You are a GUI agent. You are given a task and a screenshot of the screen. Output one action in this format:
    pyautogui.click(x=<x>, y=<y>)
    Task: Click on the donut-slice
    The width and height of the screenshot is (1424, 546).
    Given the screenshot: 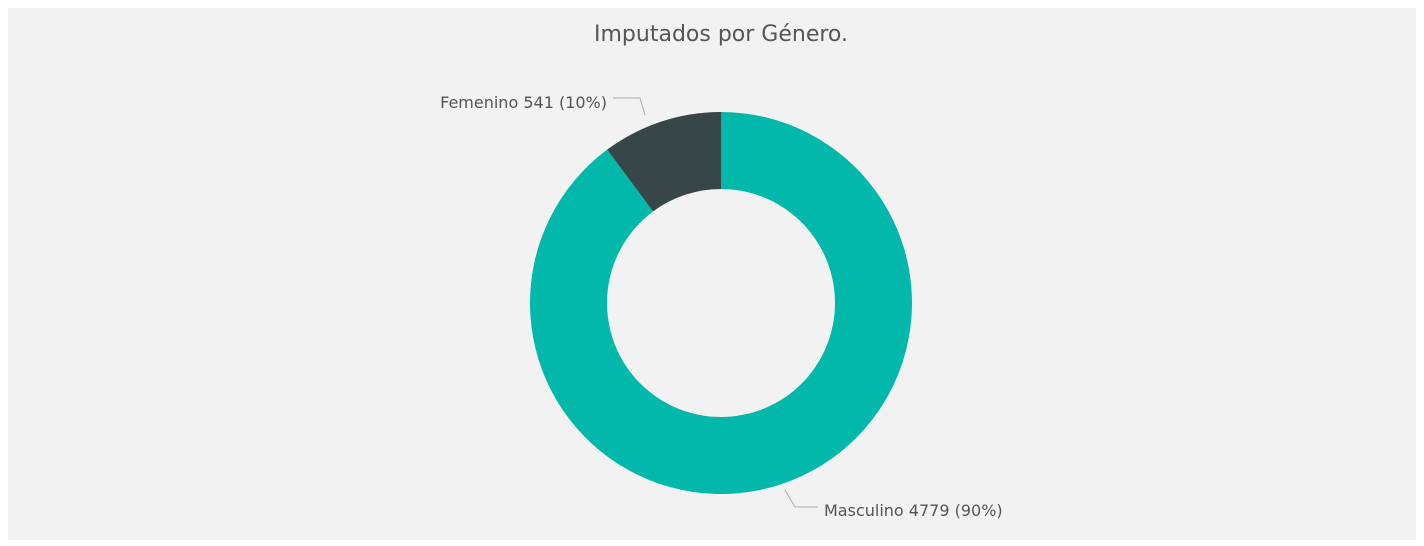 What is the action you would take?
    pyautogui.click(x=664, y=162)
    